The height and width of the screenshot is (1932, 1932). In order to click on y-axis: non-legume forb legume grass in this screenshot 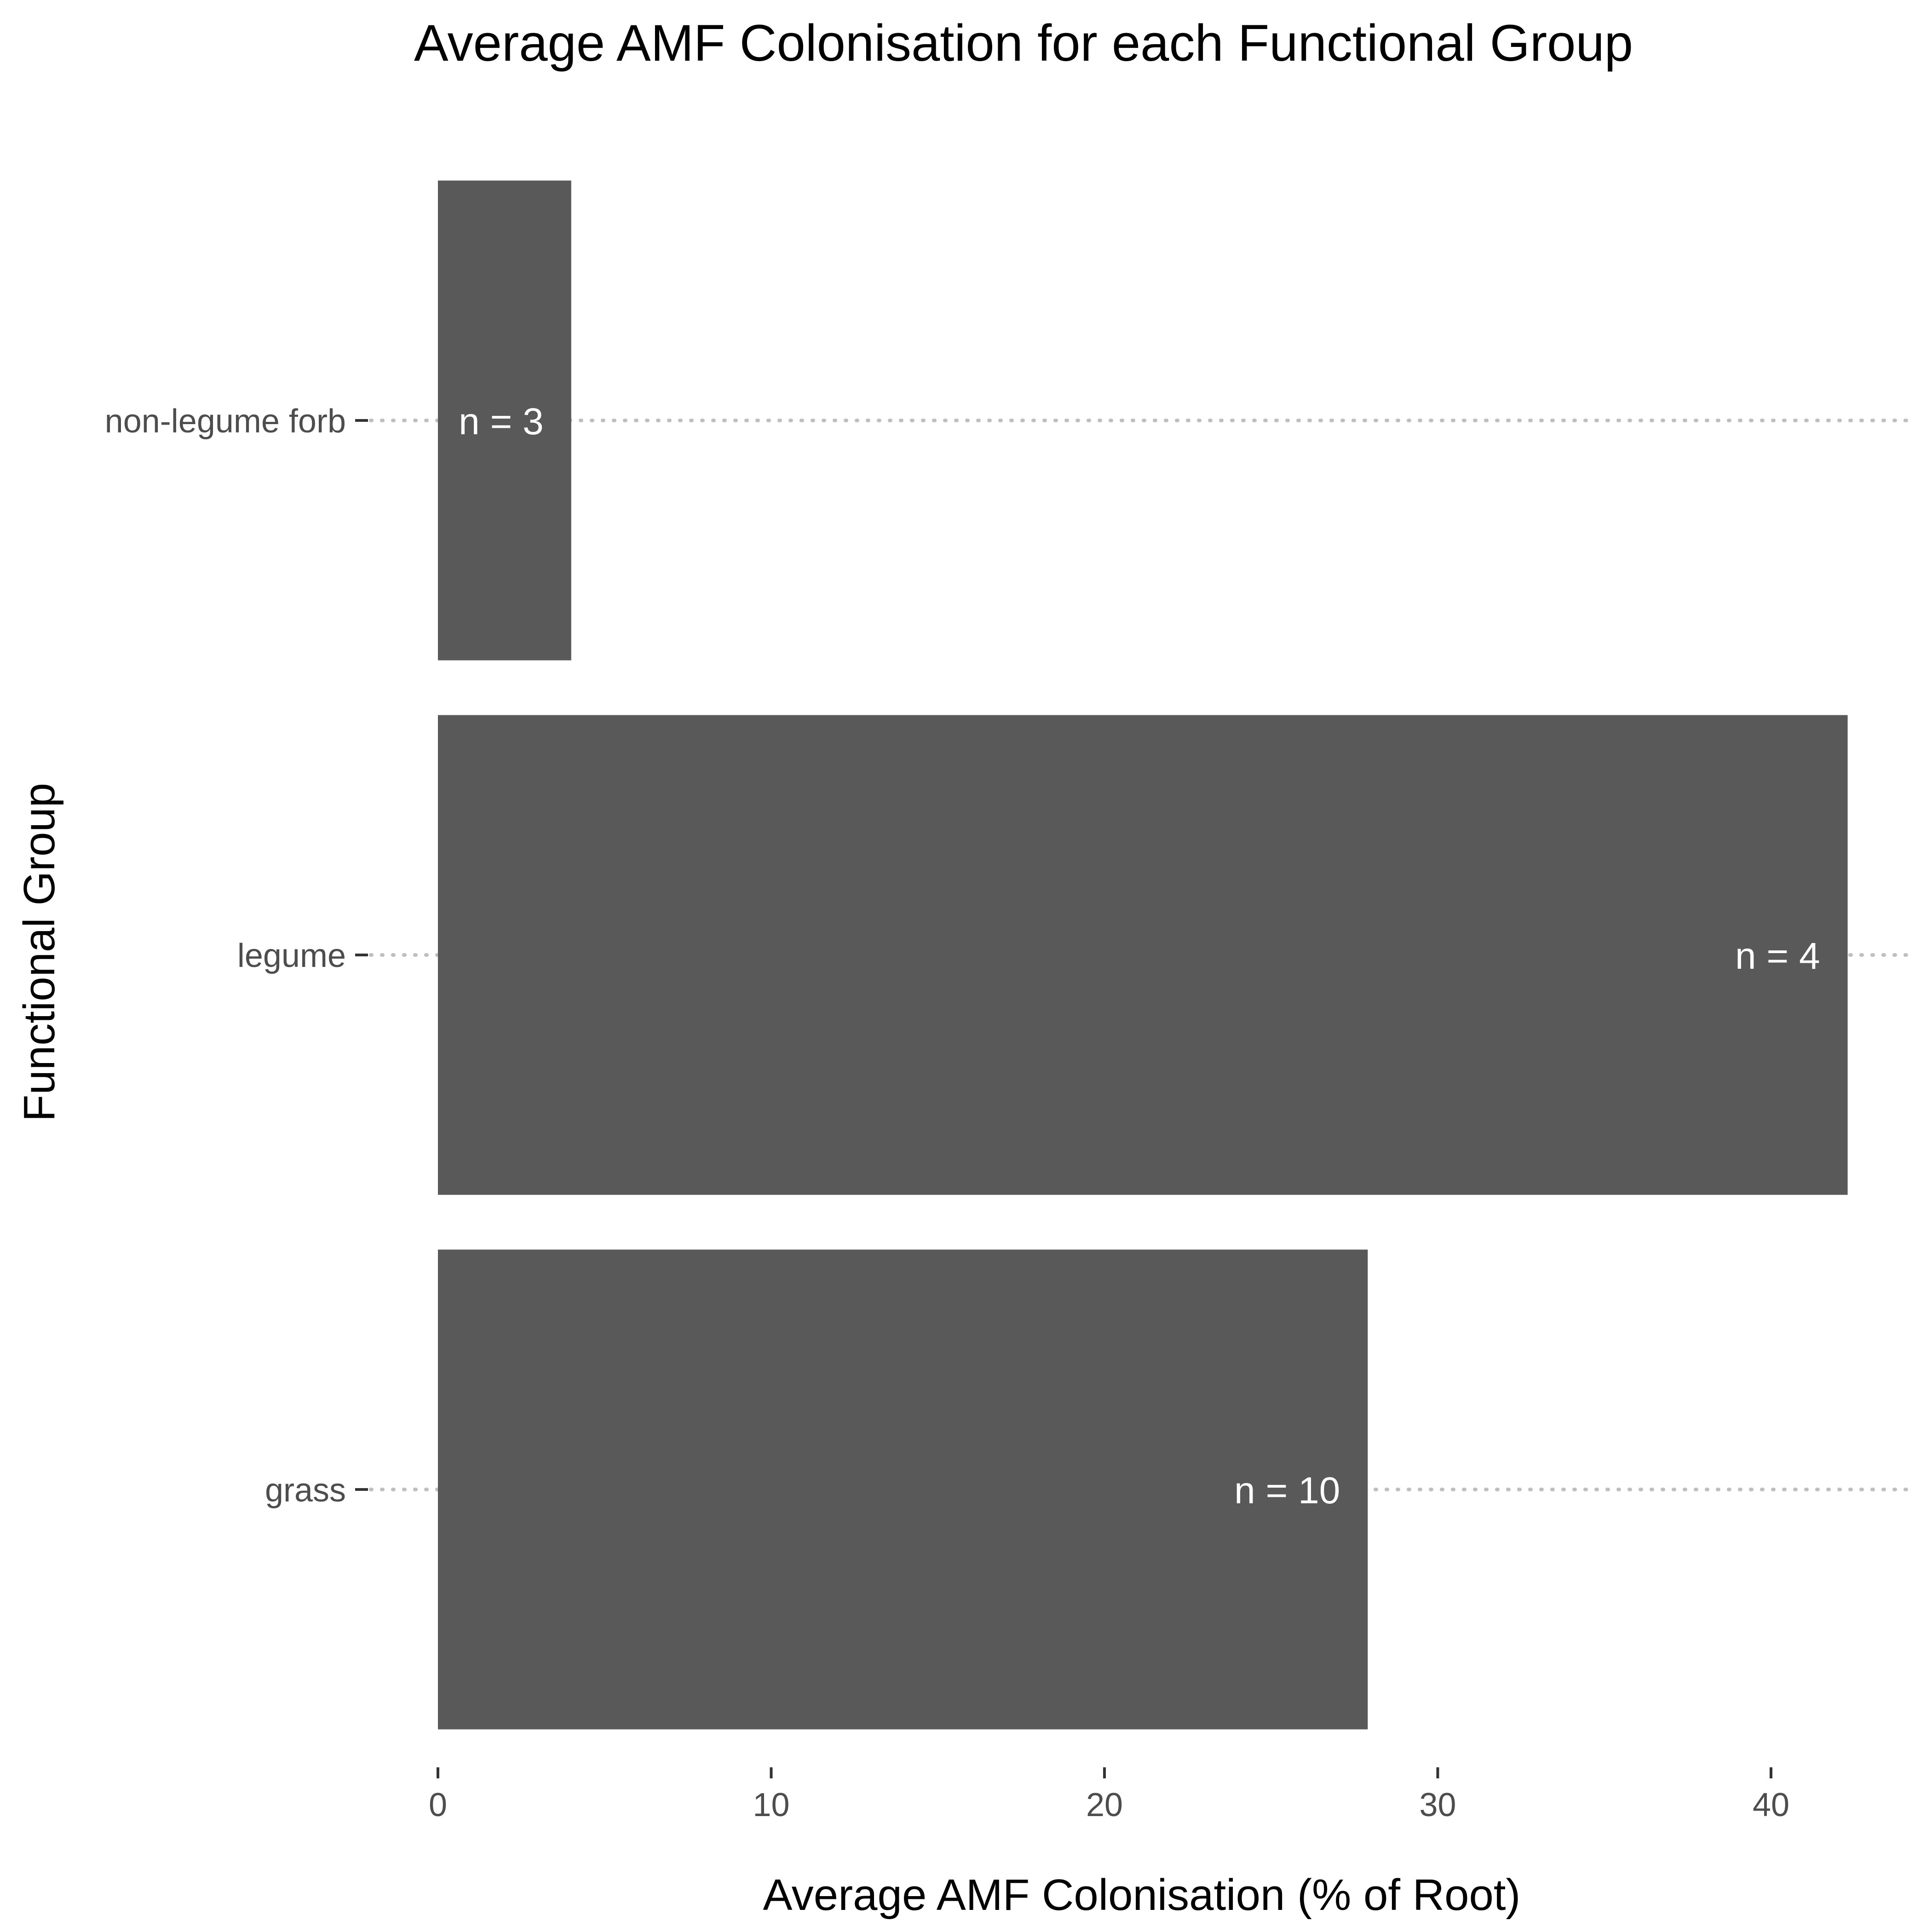, I will do `click(236, 956)`.